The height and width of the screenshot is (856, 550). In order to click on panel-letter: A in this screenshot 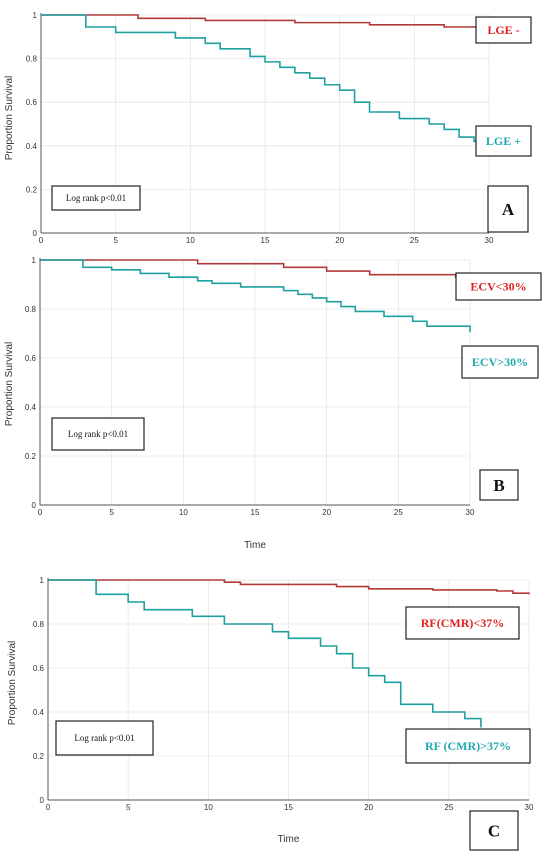, I will do `click(508, 209)`.